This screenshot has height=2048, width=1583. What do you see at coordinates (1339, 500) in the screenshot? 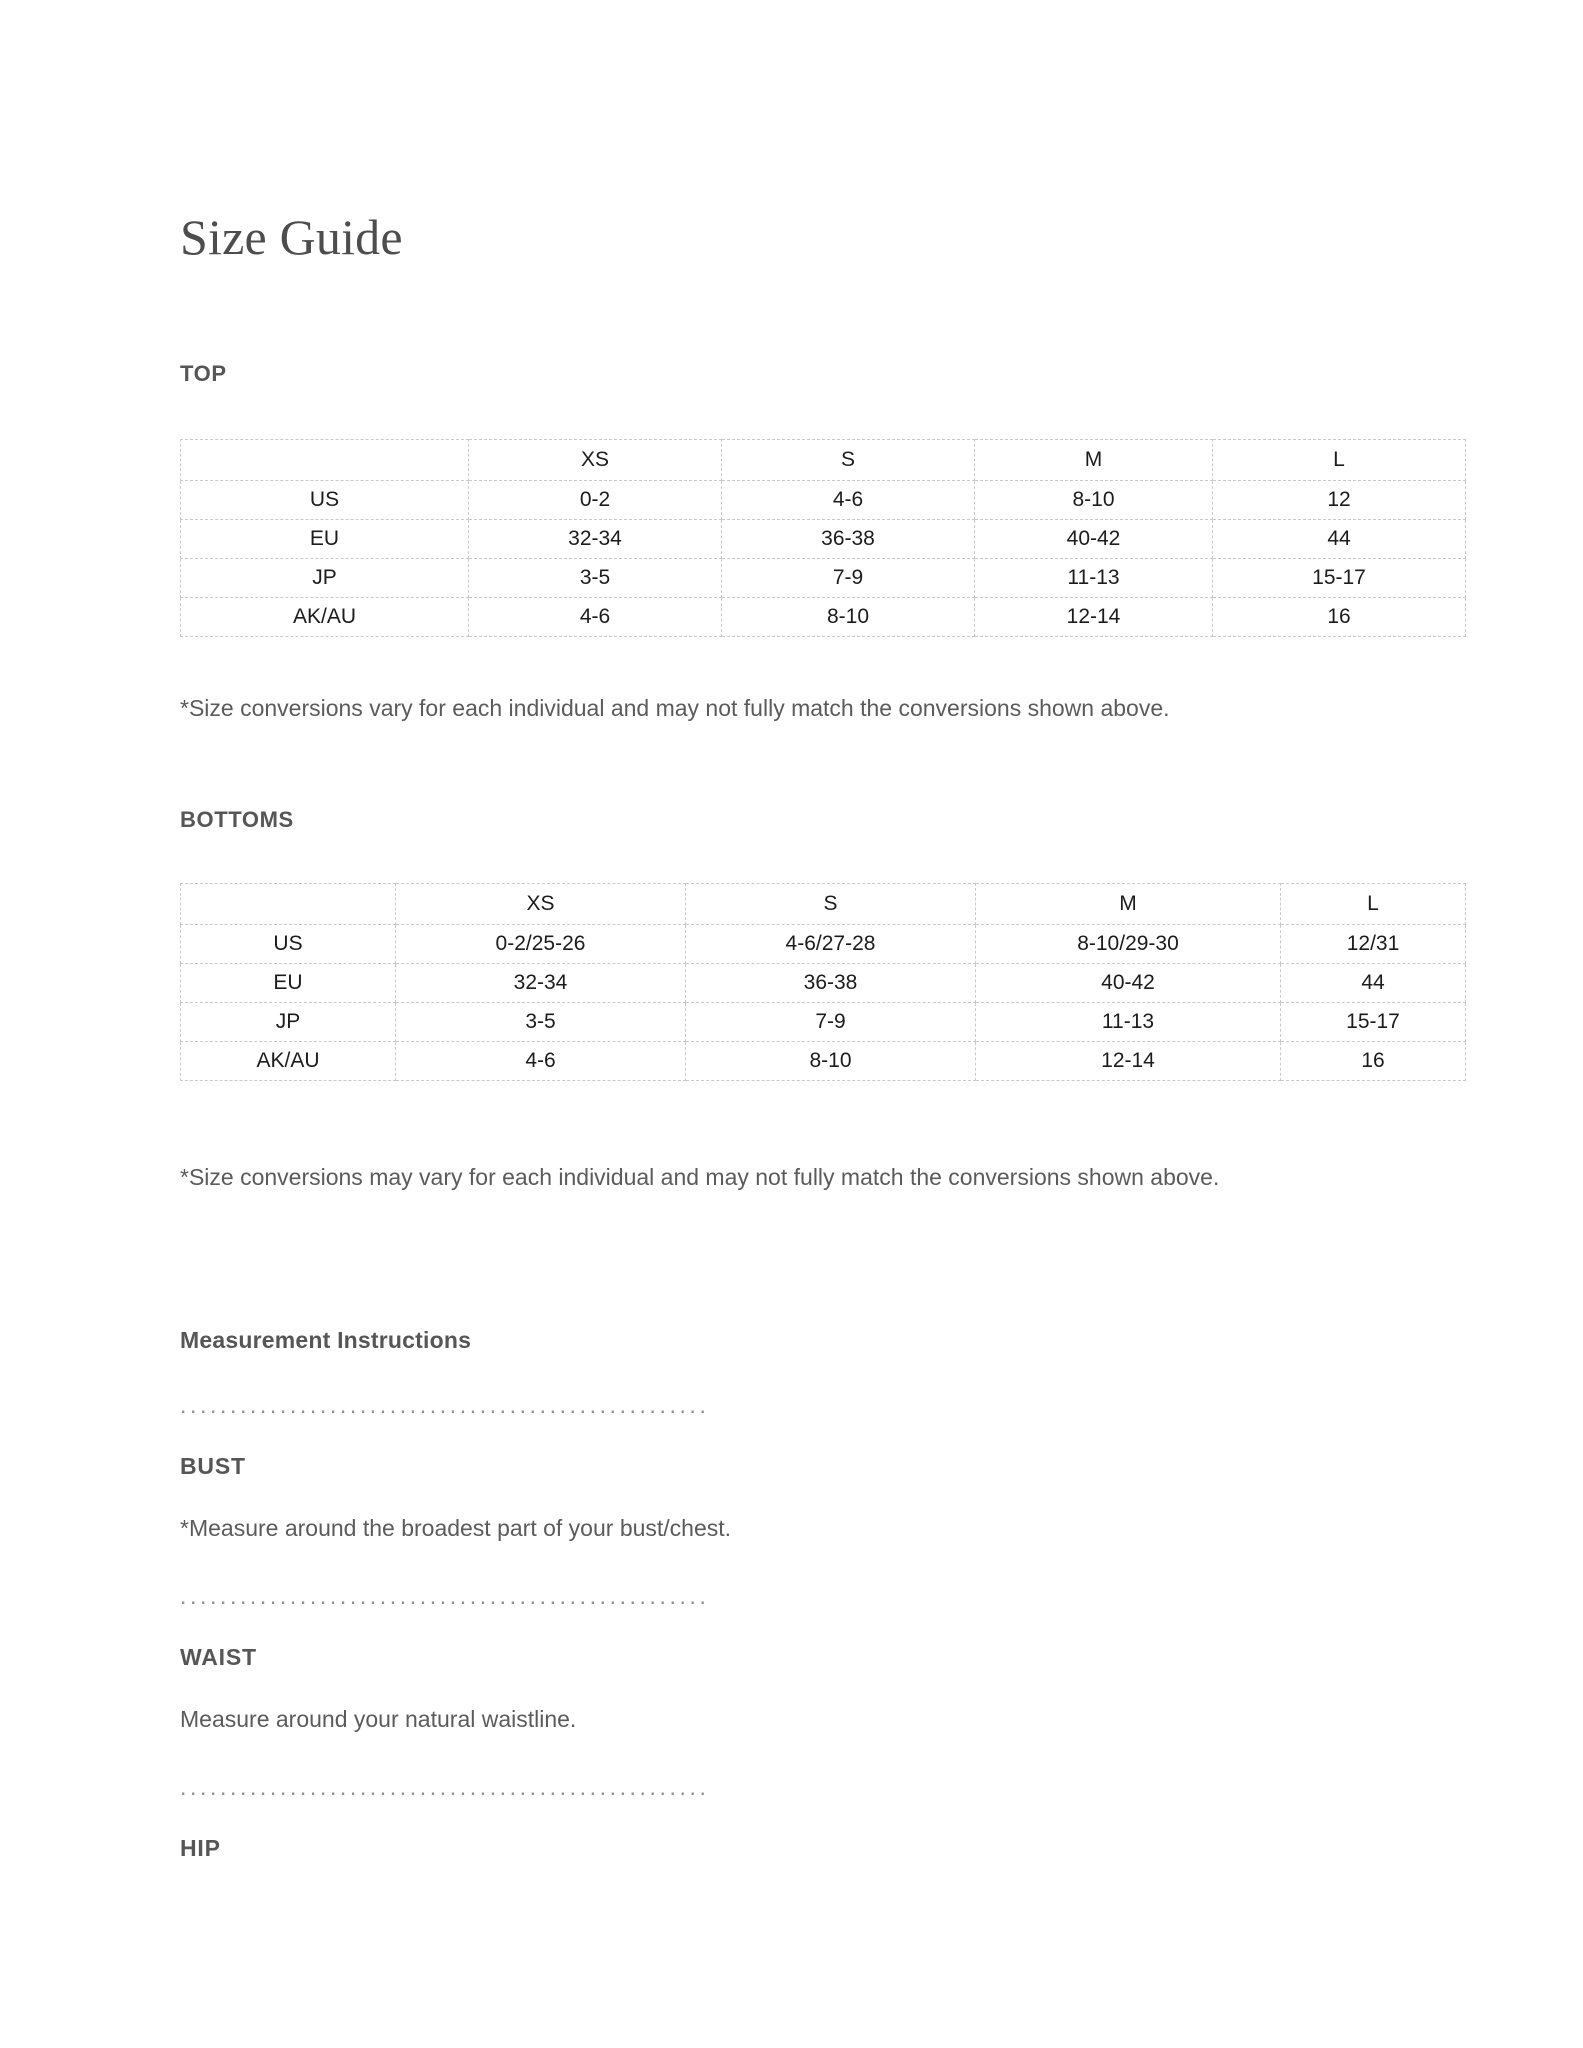
I see `cell-us-l: 12` at bounding box center [1339, 500].